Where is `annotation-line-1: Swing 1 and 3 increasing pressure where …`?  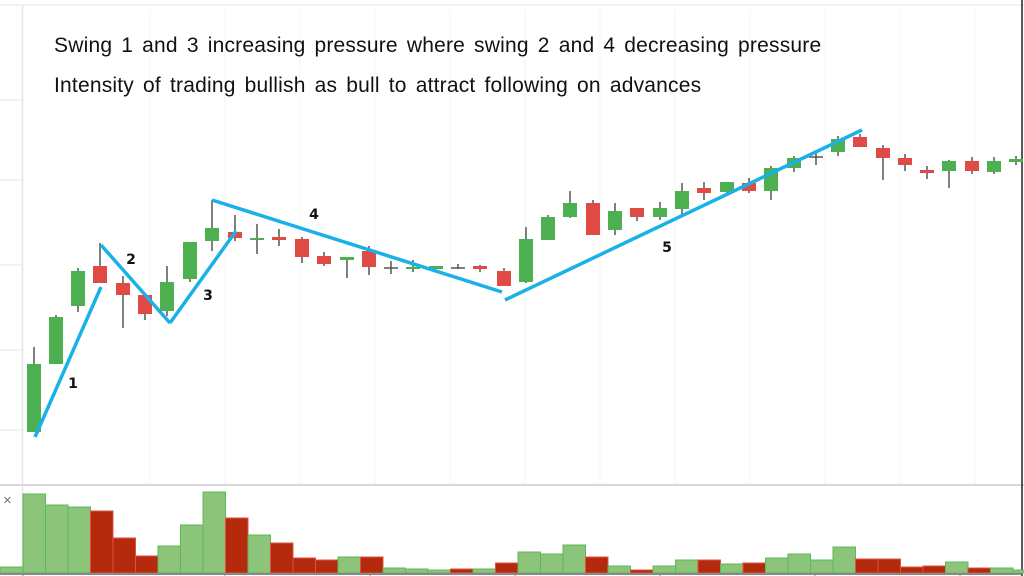
annotation-line-1: Swing 1 and 3 increasing pressure where … is located at coordinates (438, 45).